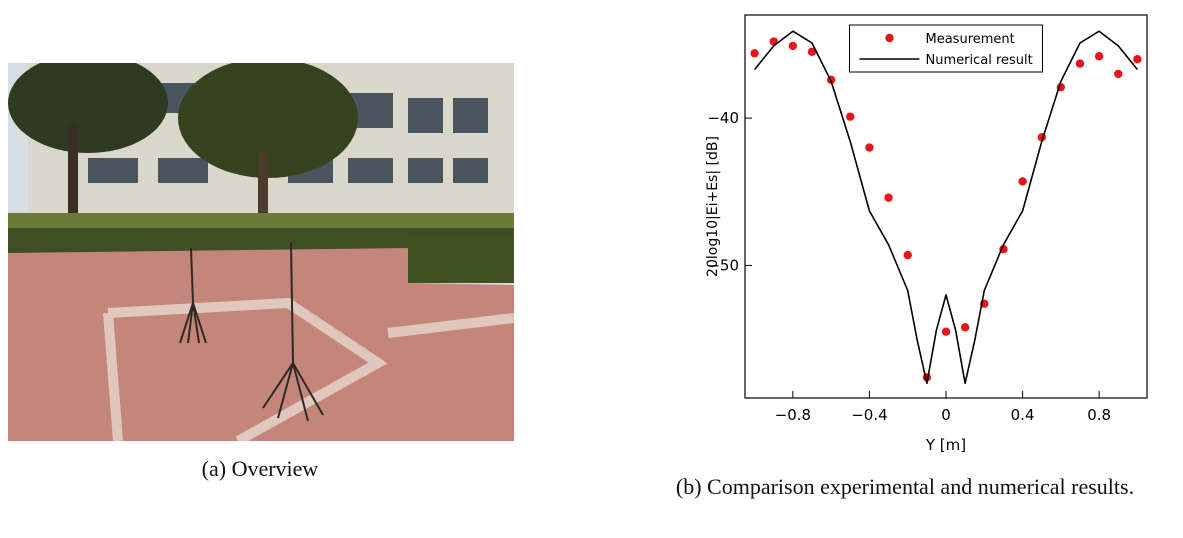  What do you see at coordinates (723, 265) in the screenshot?
I see `y-tick-label: −50` at bounding box center [723, 265].